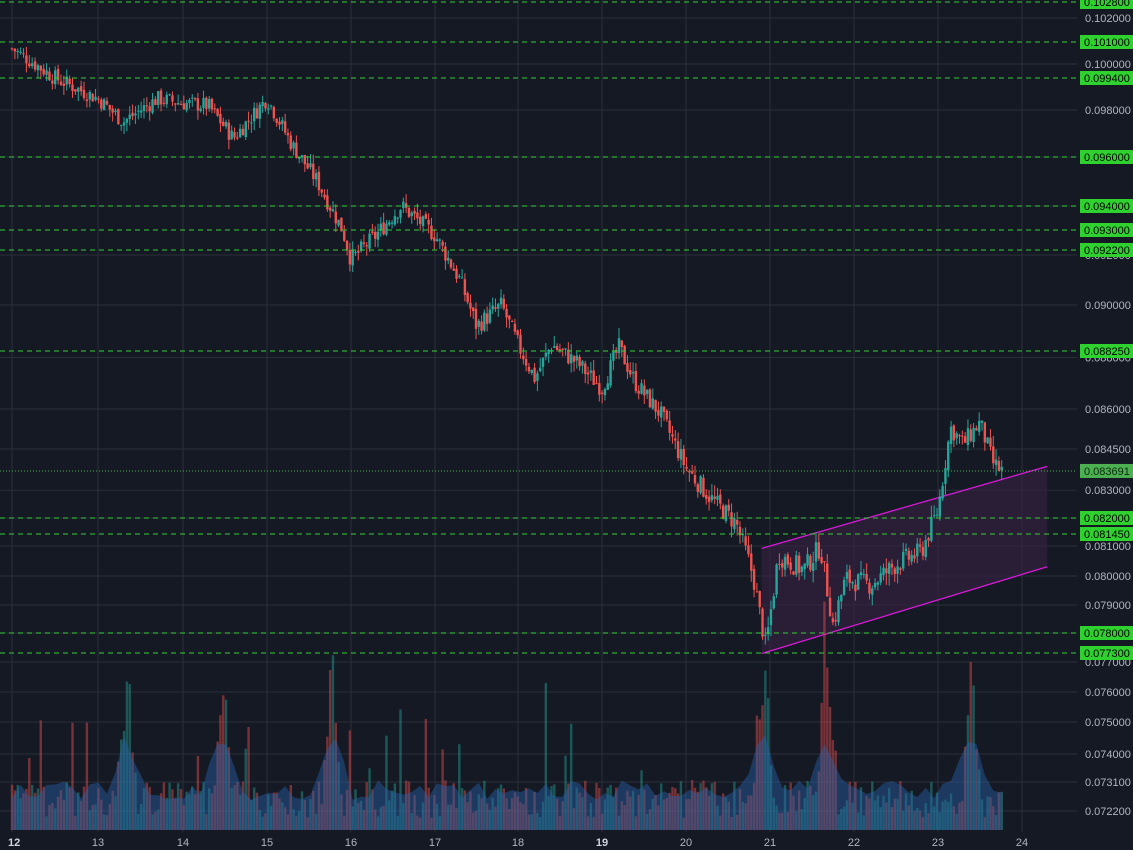 The height and width of the screenshot is (850, 1133). Describe the element at coordinates (1107, 4) in the screenshot. I see `level-price-text: 0.102800` at that location.